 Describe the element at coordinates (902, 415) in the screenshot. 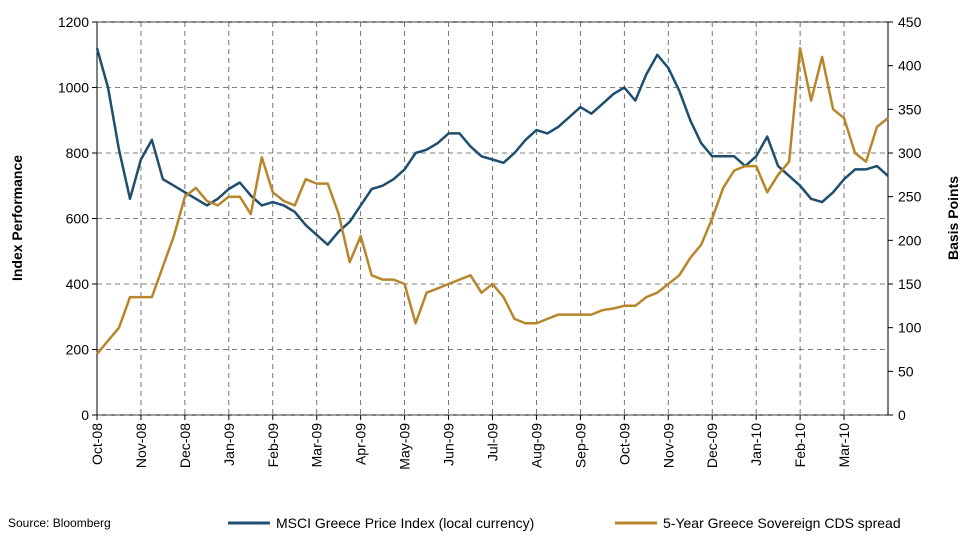

I see `y2-tick-label: 0` at that location.